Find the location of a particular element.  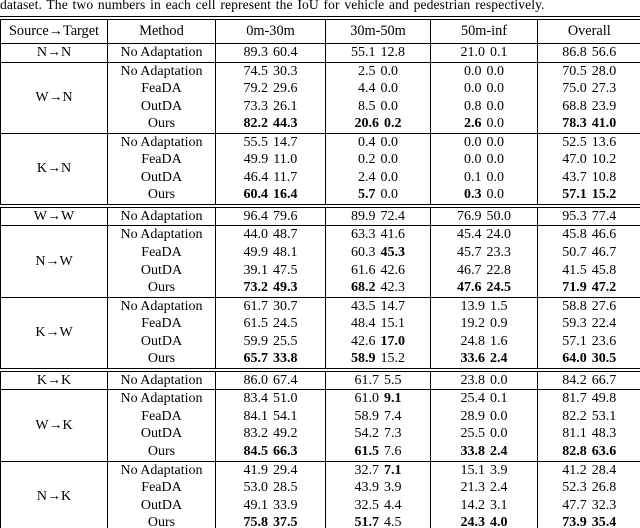

vehicle-iou: 8.5 is located at coordinates (367, 106).